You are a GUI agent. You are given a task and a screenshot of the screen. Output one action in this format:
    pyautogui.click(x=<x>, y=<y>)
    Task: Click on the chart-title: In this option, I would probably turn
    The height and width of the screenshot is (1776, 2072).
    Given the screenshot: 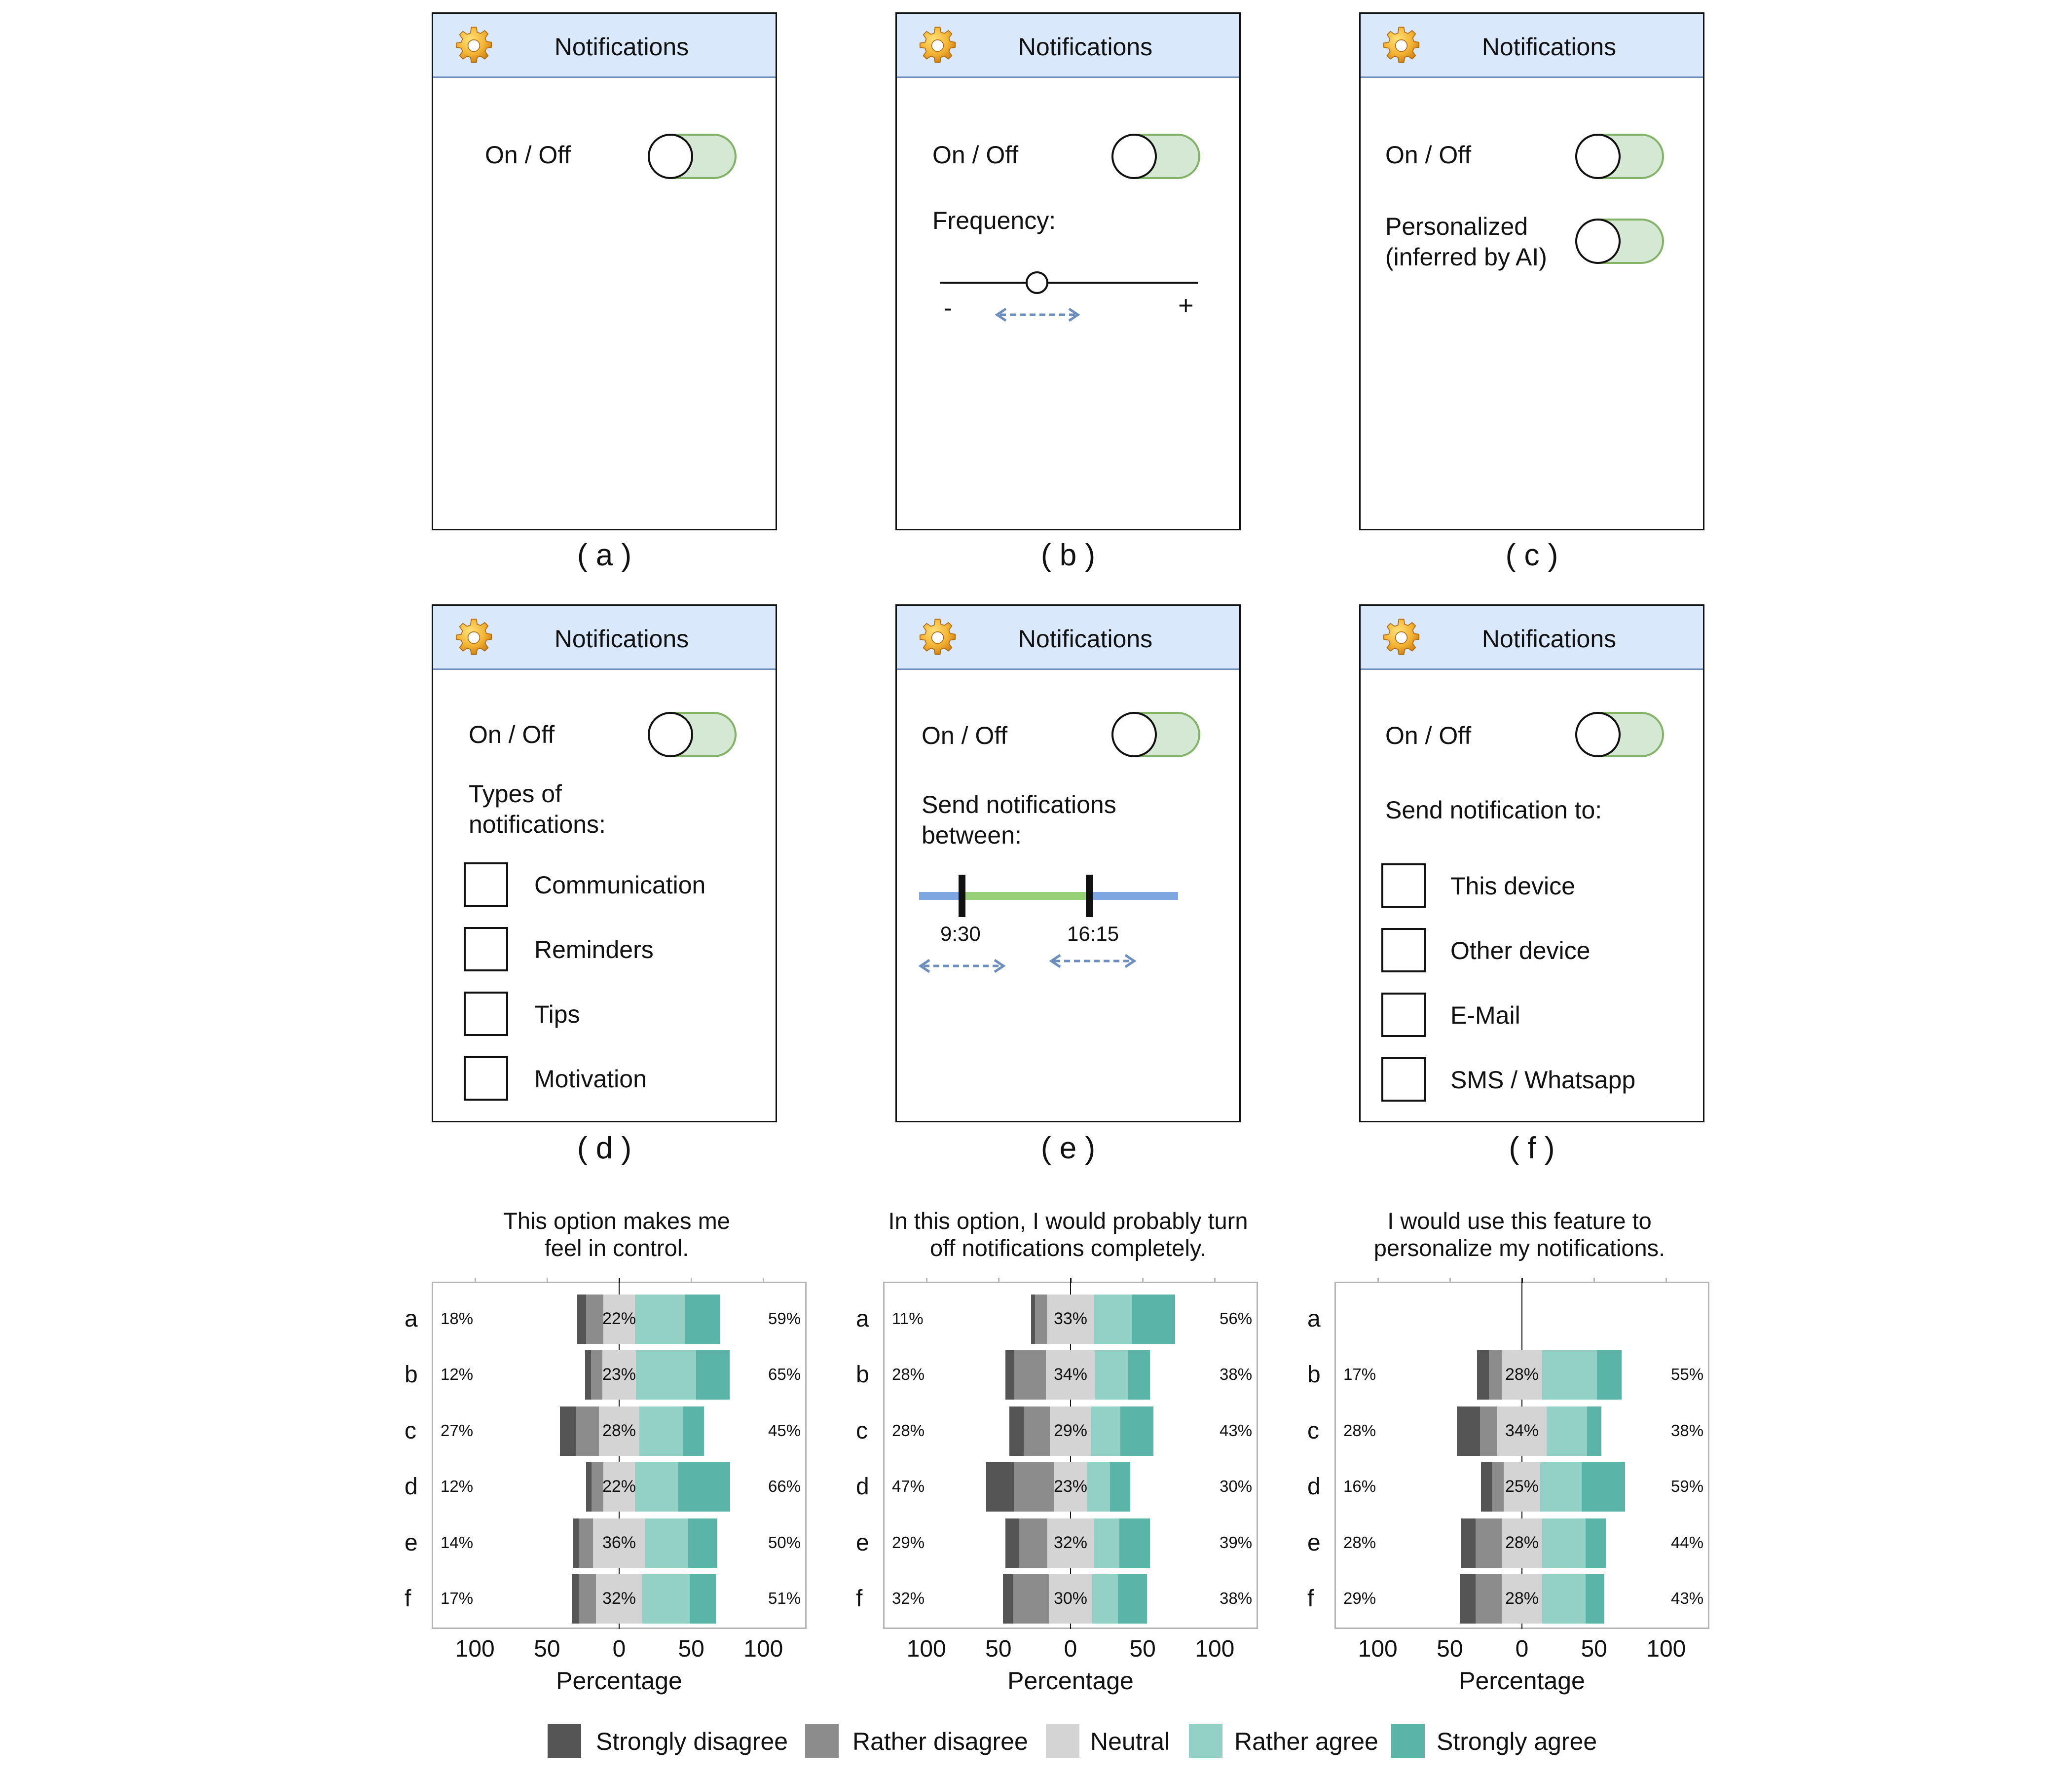 What is the action you would take?
    pyautogui.click(x=1068, y=1221)
    